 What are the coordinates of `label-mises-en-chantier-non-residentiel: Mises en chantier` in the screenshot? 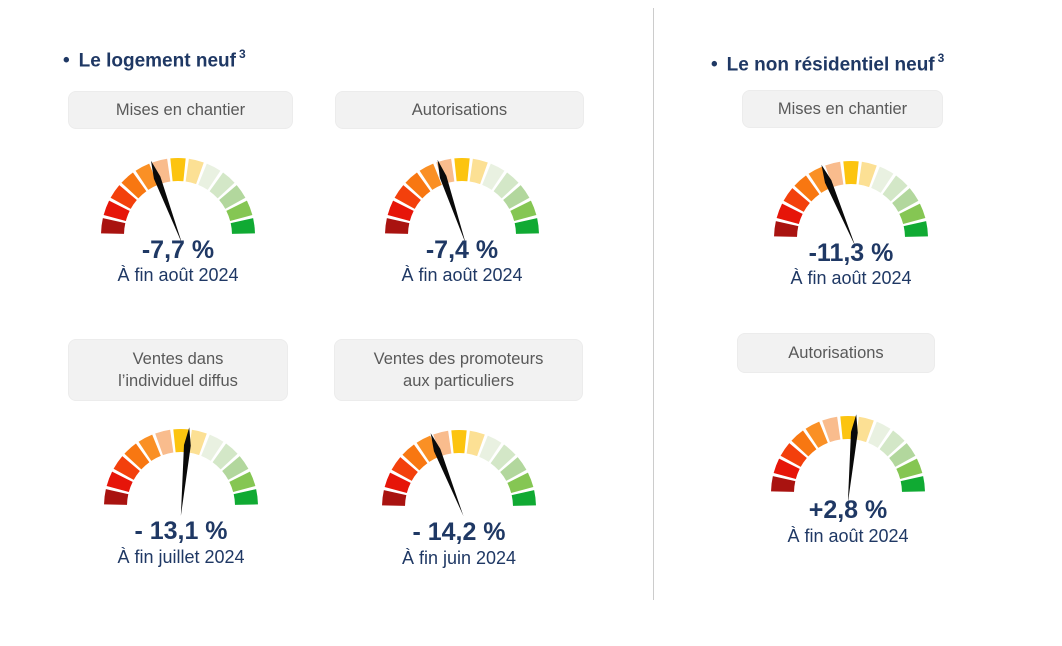 It's located at (842, 109).